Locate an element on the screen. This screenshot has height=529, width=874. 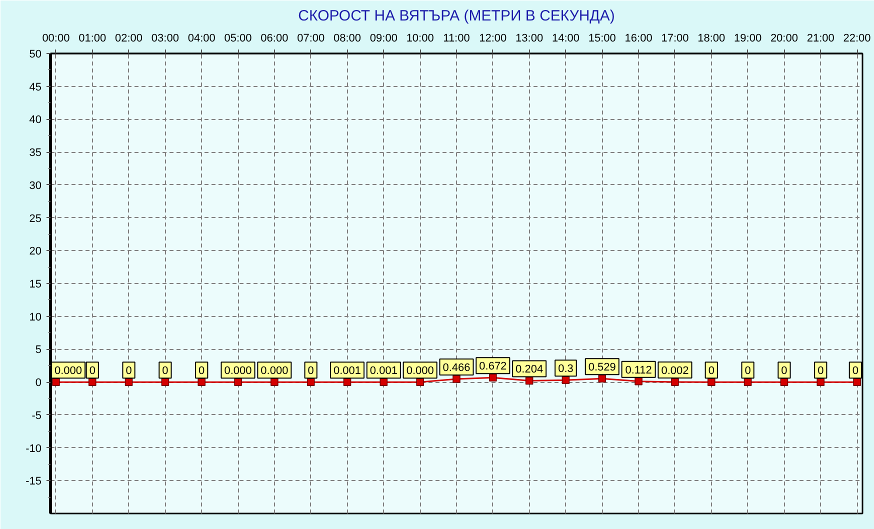
x-tick-label: 03:00 is located at coordinates (165, 38).